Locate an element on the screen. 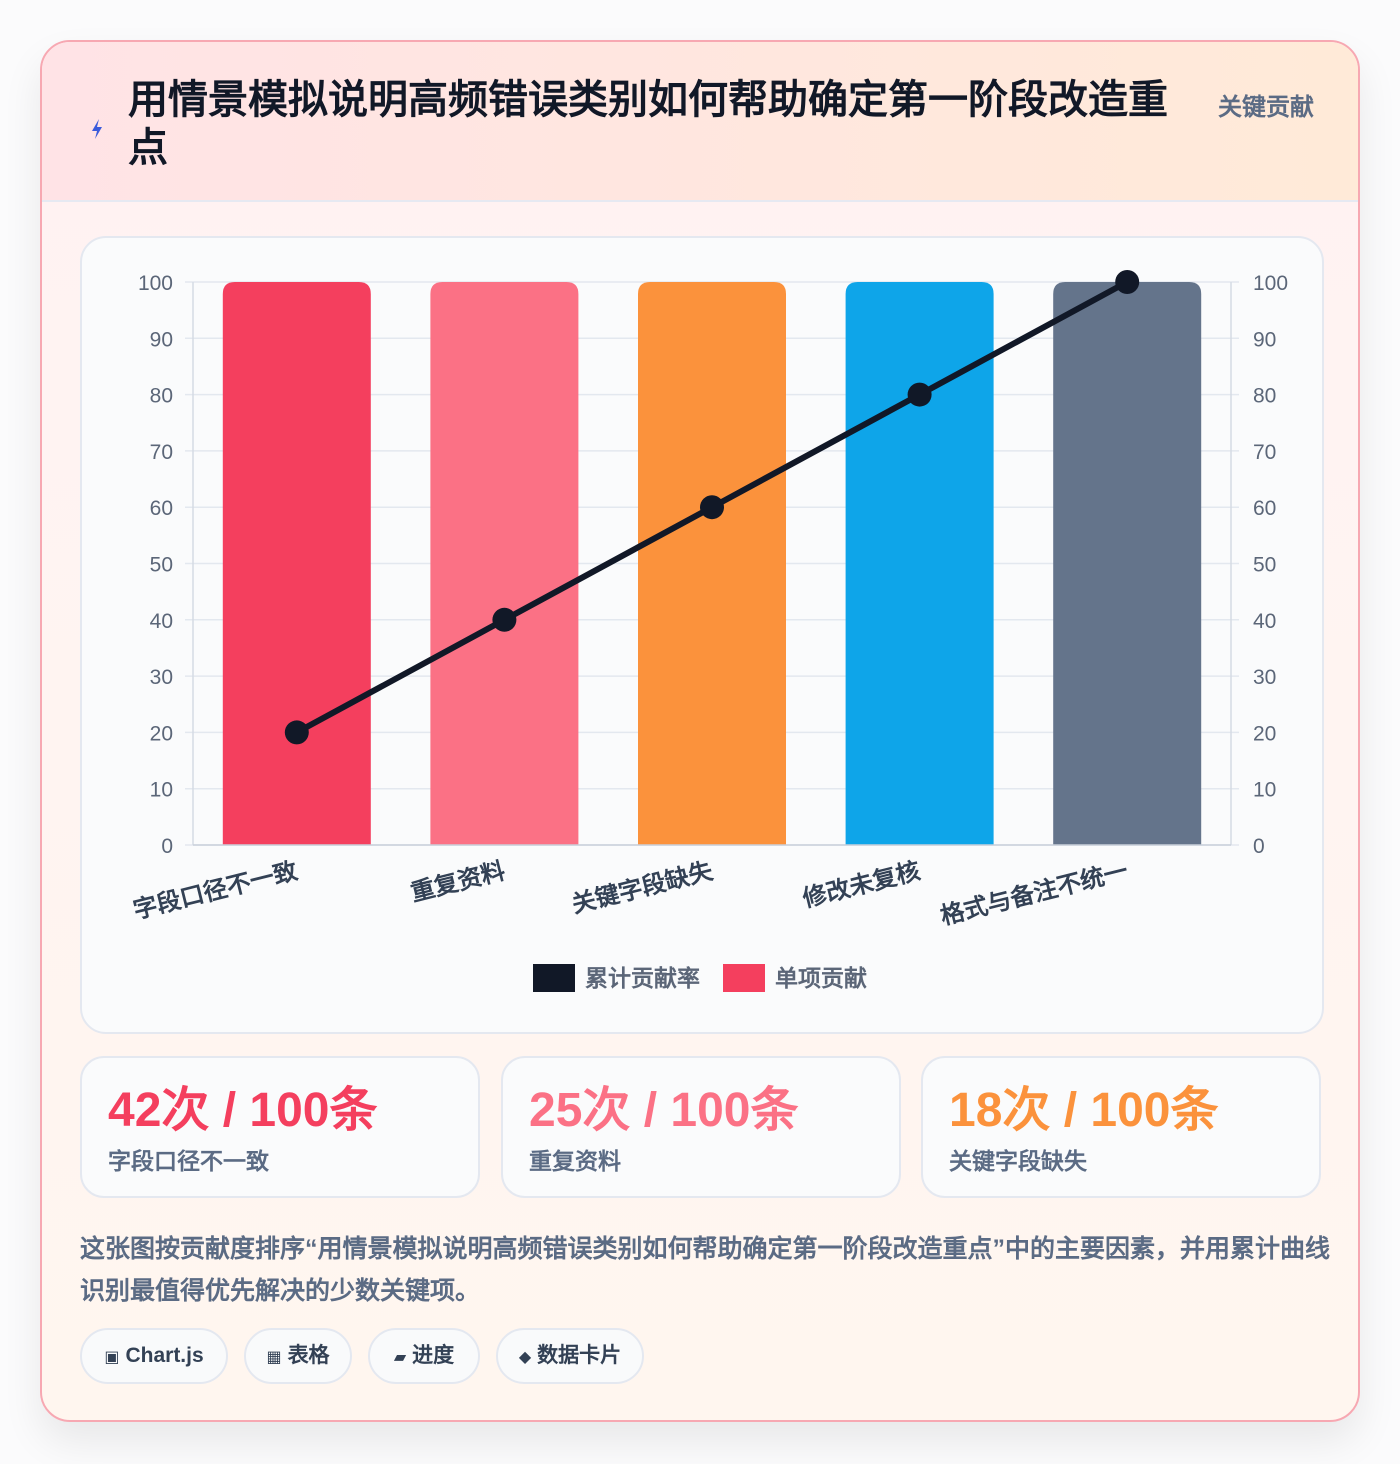 This screenshot has width=1400, height=1464. y2-tick-label: 80 is located at coordinates (1264, 396).